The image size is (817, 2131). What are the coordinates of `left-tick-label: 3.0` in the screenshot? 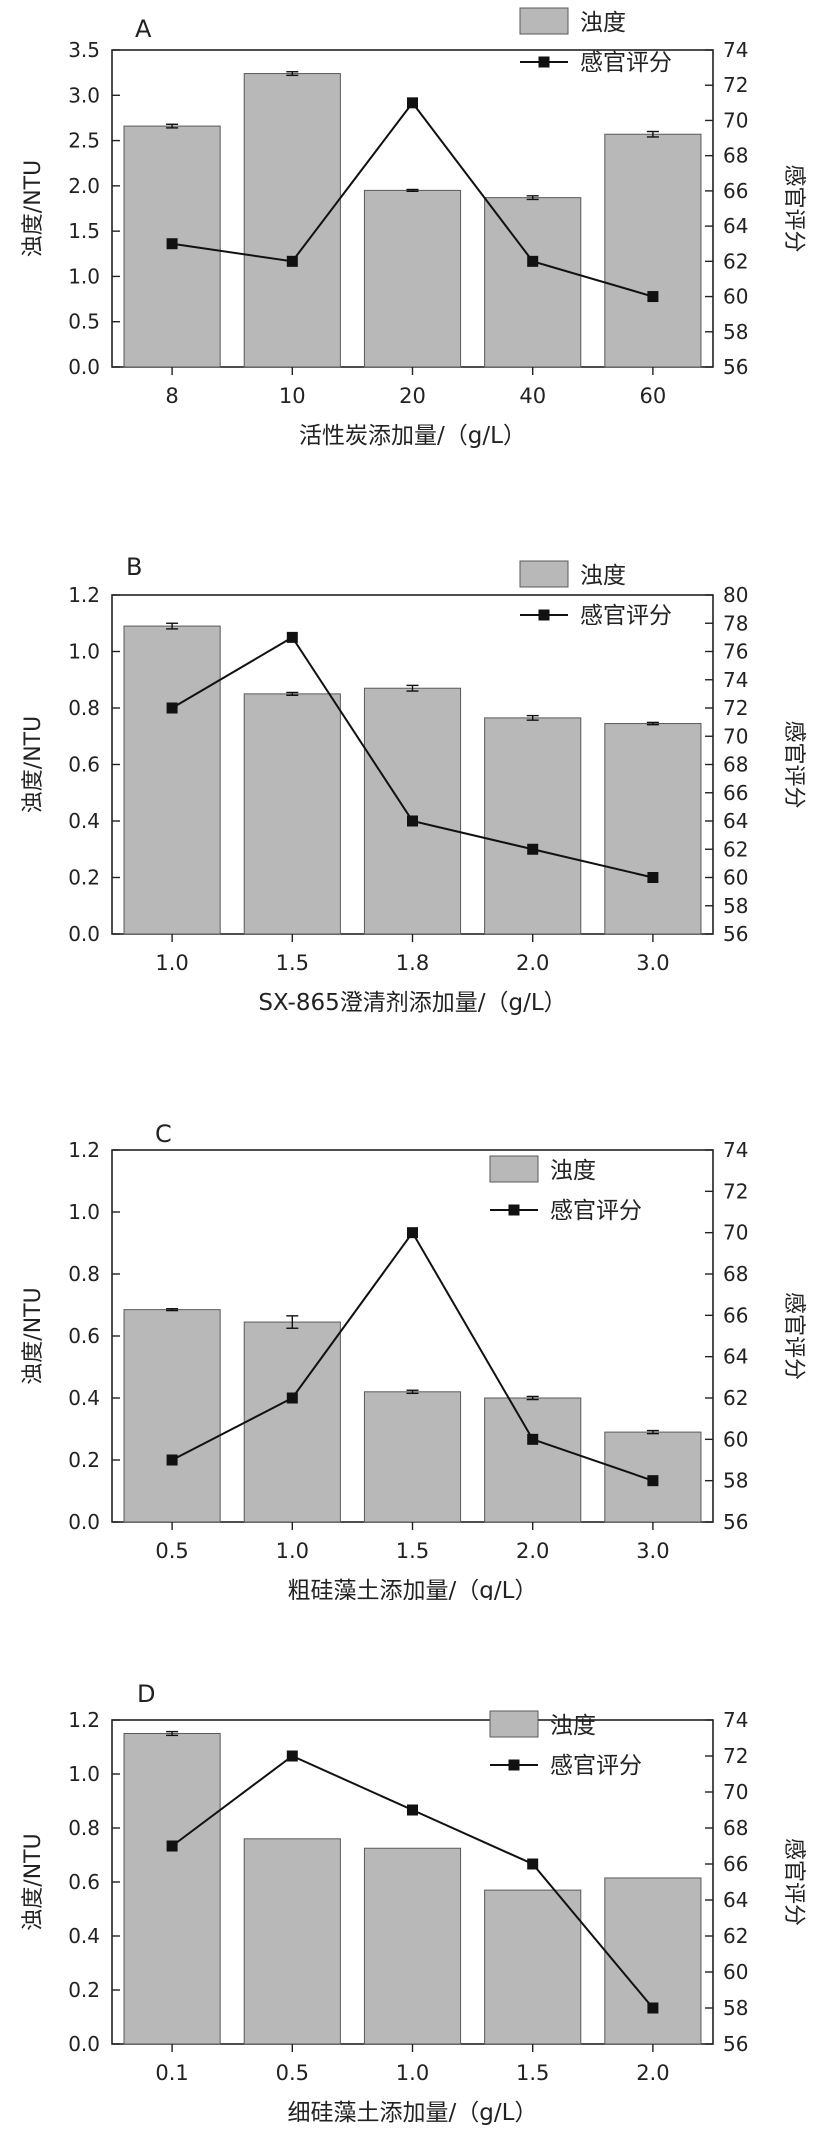 It's located at (84, 95).